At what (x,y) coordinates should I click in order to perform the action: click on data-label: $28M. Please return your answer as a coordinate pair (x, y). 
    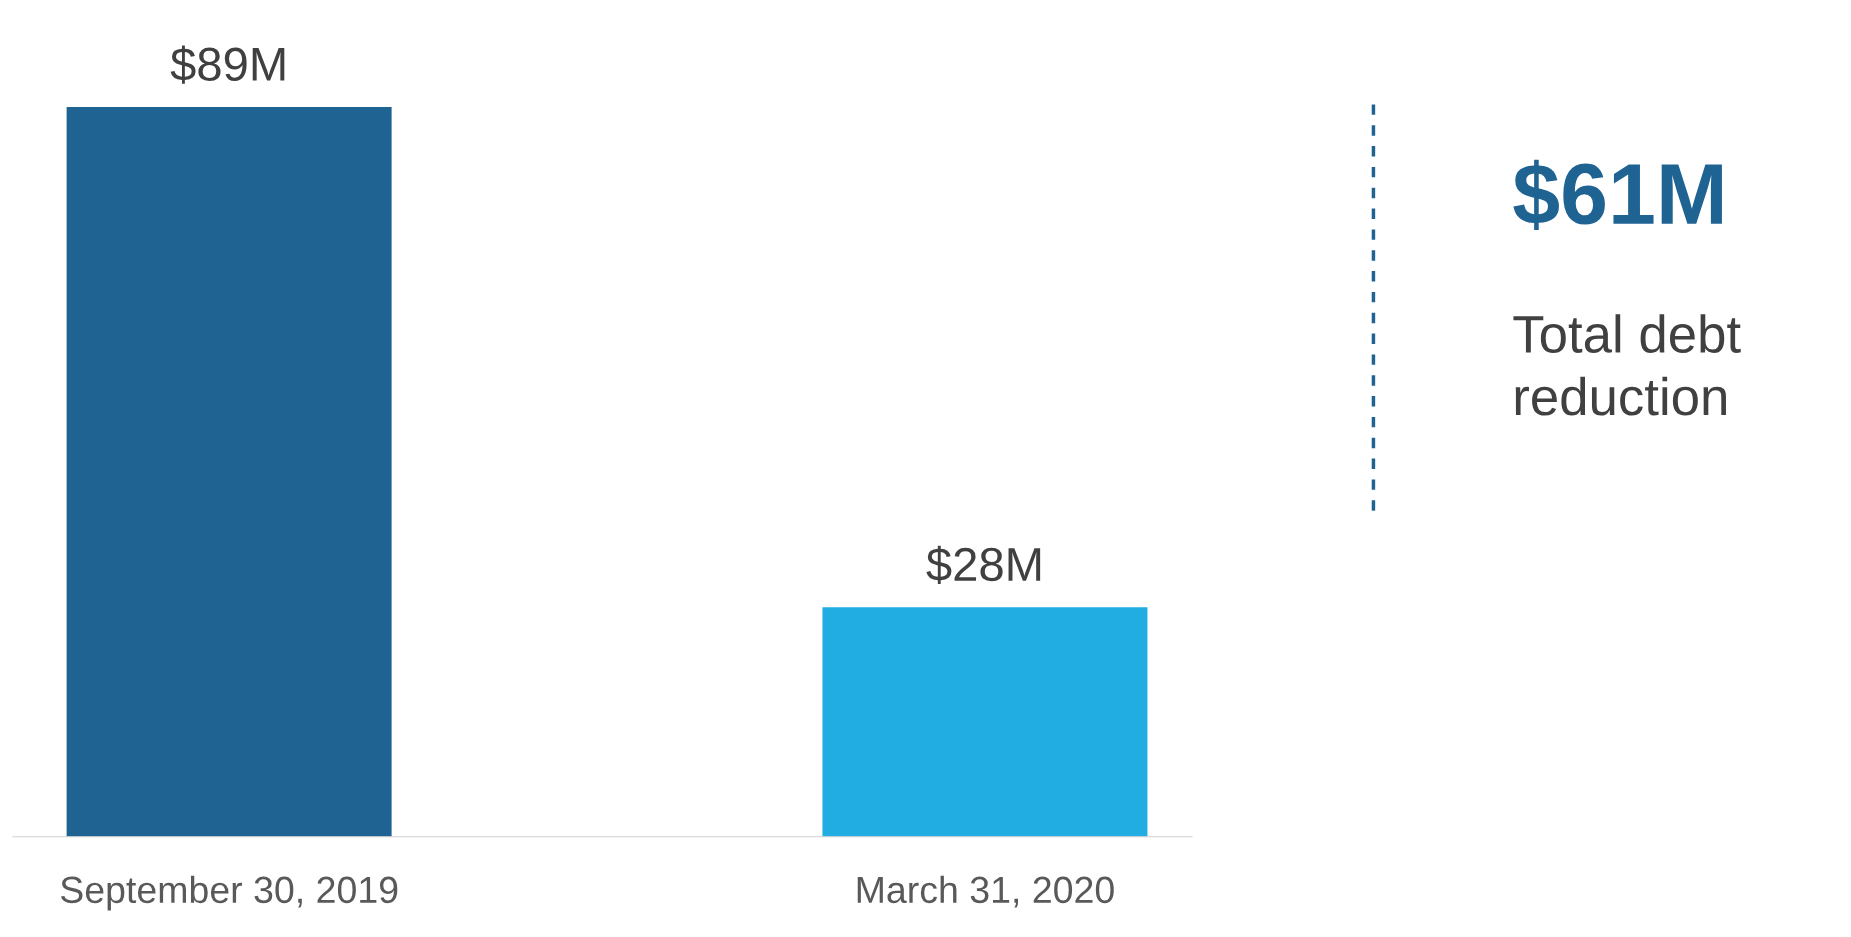
    Looking at the image, I should click on (983, 564).